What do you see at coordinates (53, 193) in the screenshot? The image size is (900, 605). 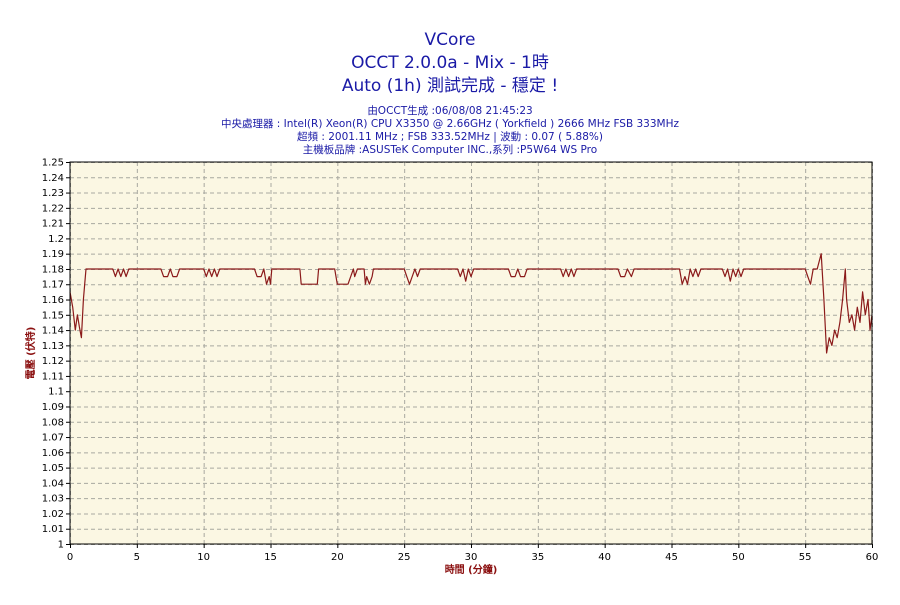 I see `y-tick-label: 1.23` at bounding box center [53, 193].